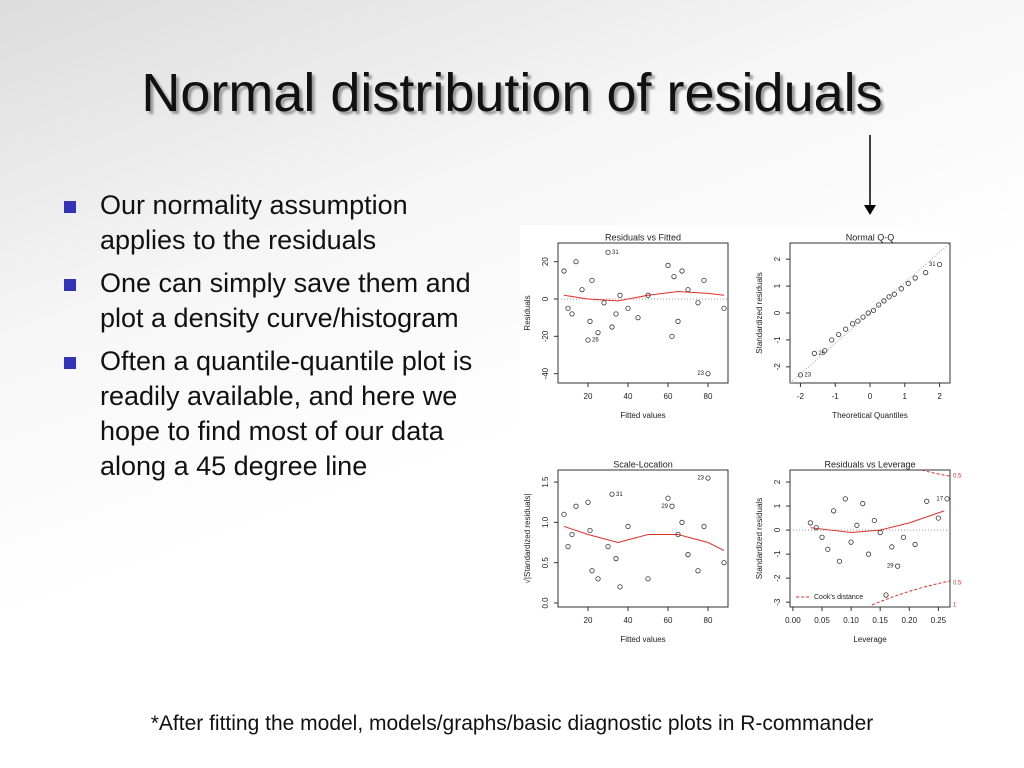 The image size is (1024, 768). Describe the element at coordinates (909, 620) in the screenshot. I see `x-tick-label: 0.20` at that location.